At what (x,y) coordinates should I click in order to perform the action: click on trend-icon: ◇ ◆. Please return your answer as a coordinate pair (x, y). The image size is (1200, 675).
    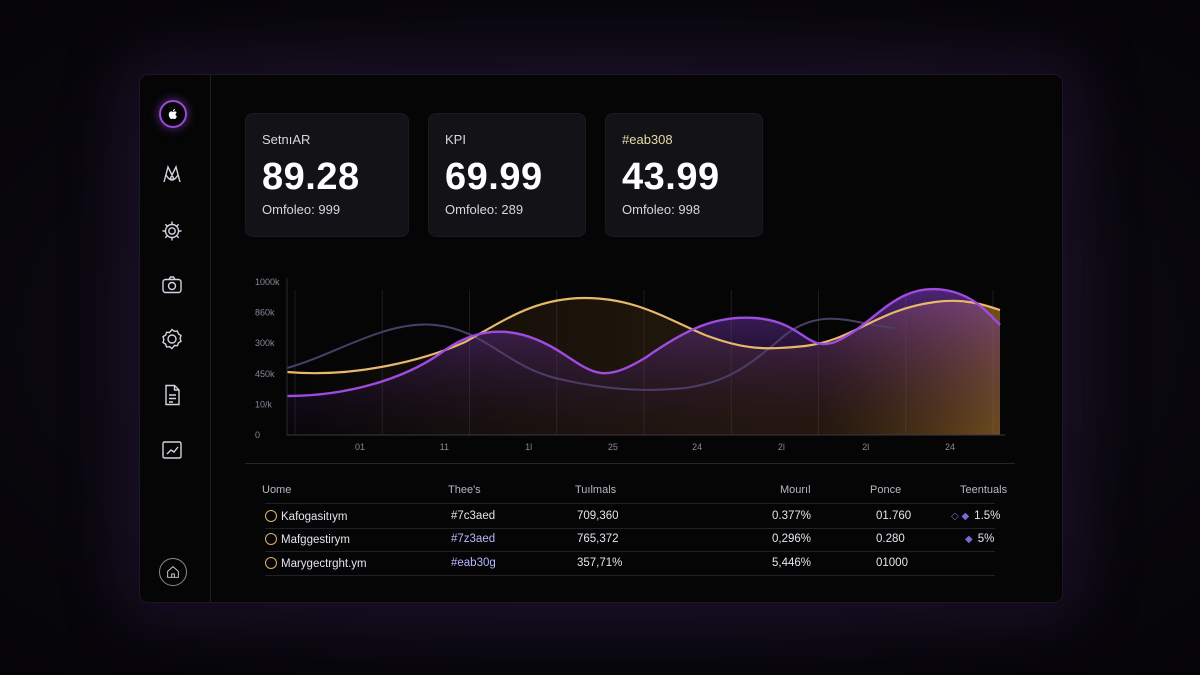
    Looking at the image, I should click on (960, 516).